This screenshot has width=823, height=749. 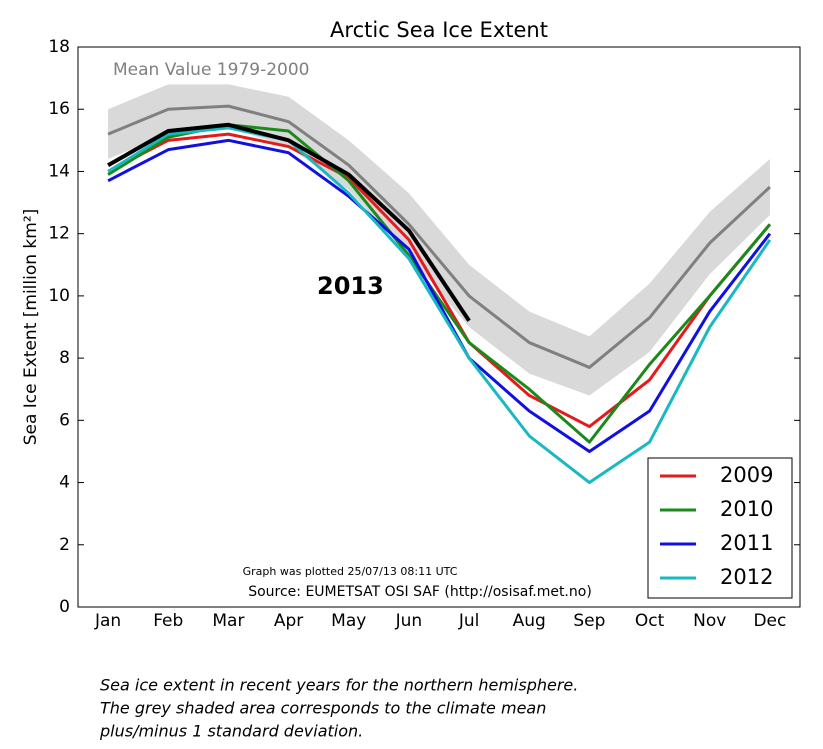 I want to click on x-tick-label: Feb, so click(x=168, y=621).